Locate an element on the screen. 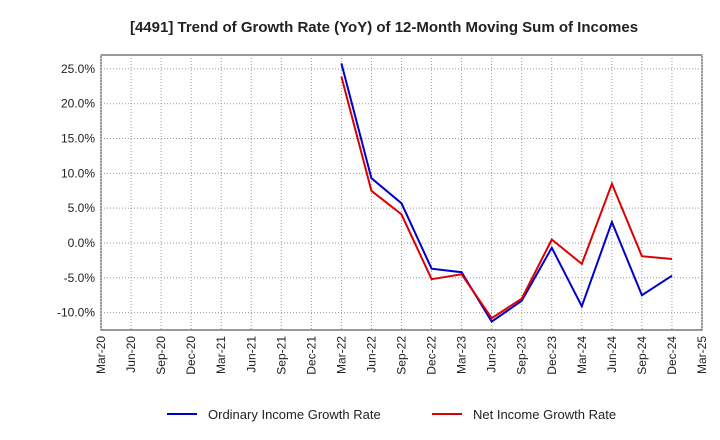 This screenshot has width=720, height=440. y-tick-label: -5.0% is located at coordinates (80, 278).